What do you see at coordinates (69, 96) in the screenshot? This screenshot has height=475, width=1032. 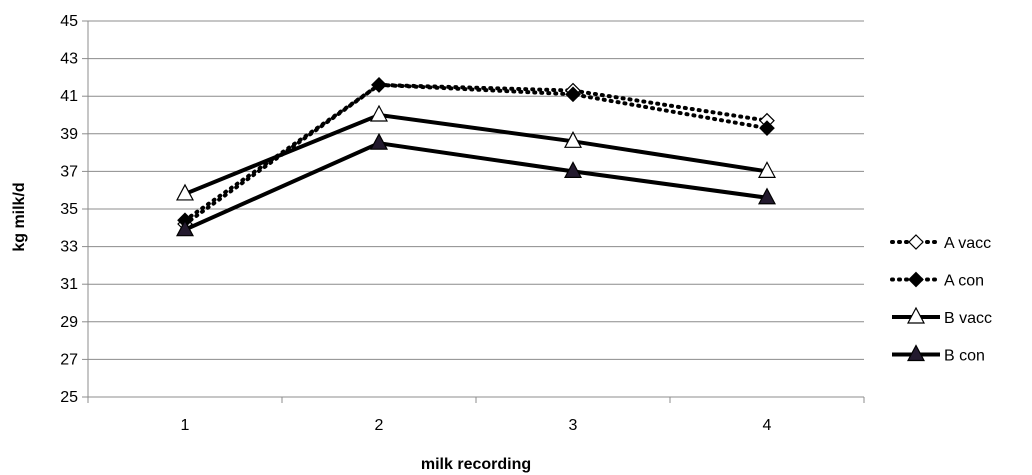 I see `y-tick-label: 41` at bounding box center [69, 96].